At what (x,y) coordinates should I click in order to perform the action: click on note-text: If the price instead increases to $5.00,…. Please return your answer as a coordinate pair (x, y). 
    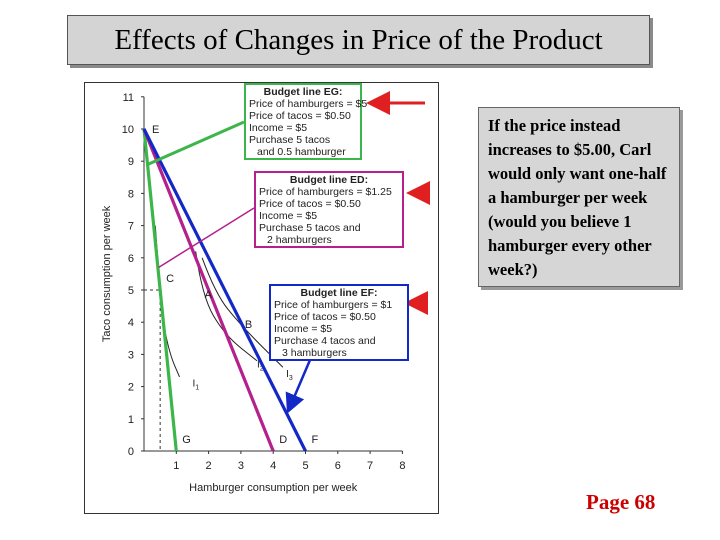
    Looking at the image, I should click on (577, 197).